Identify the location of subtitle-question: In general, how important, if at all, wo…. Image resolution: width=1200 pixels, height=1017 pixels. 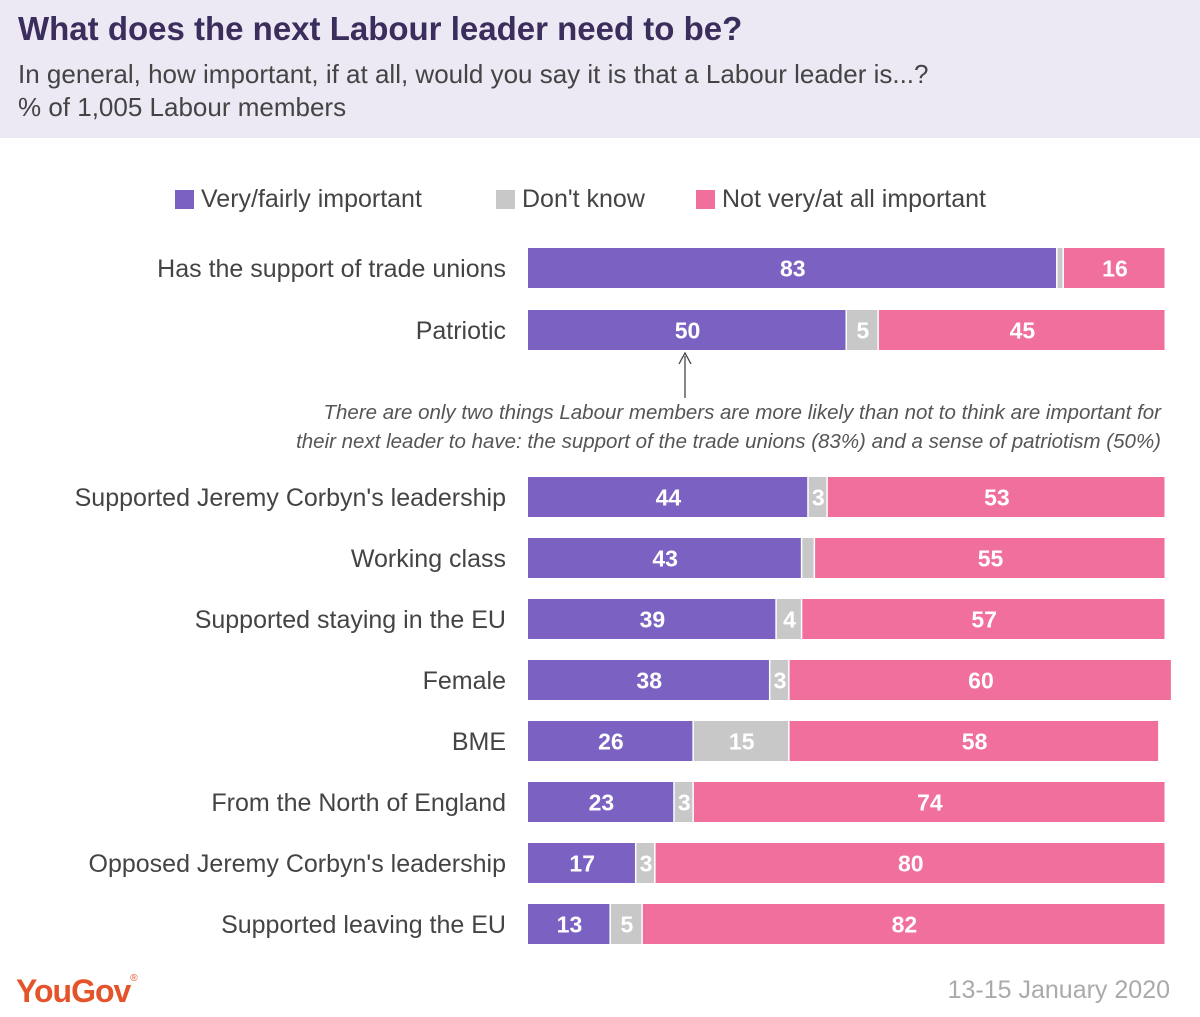
(473, 74).